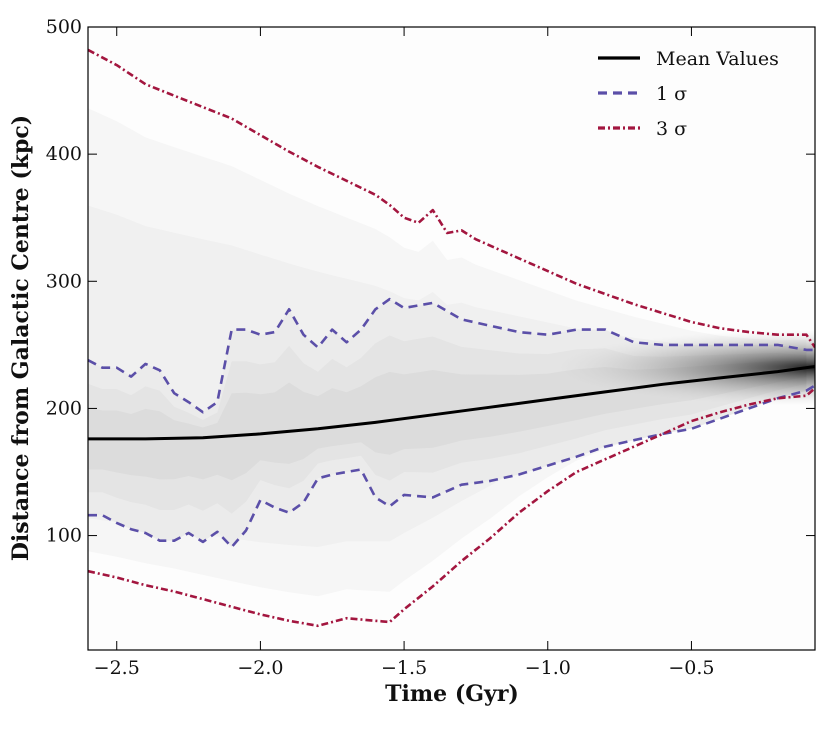 This screenshot has width=830, height=729. Describe the element at coordinates (64, 536) in the screenshot. I see `y-tick-label: 100` at that location.